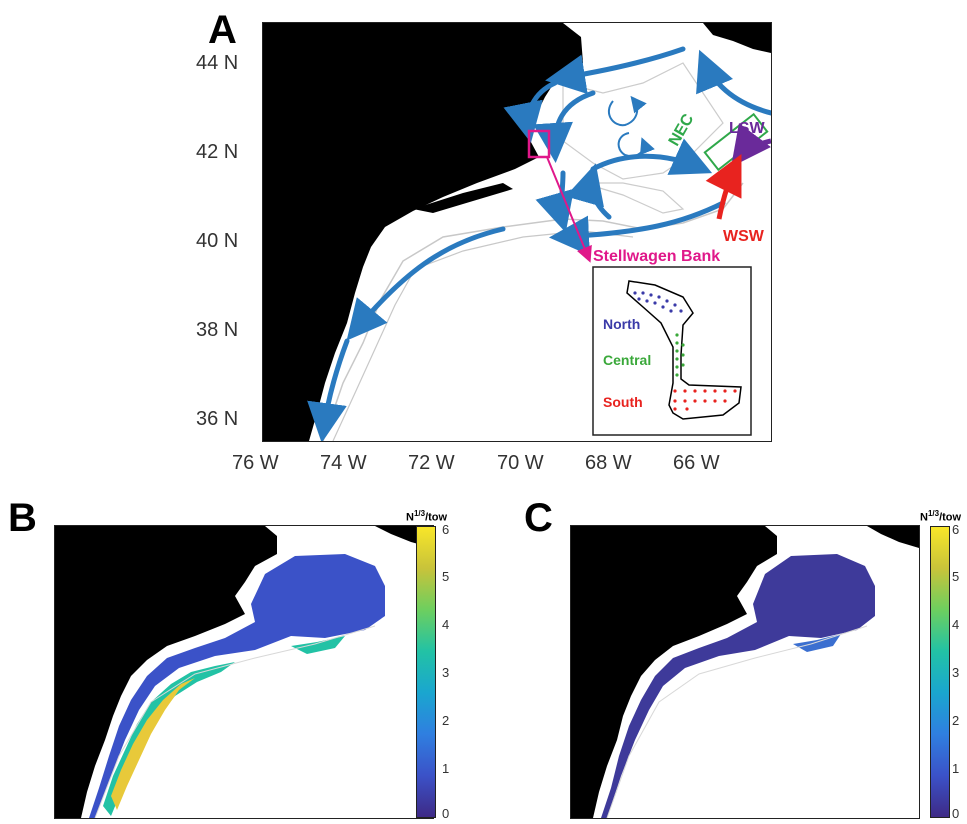 This screenshot has width=967, height=824. Describe the element at coordinates (427, 516) in the screenshot. I see `panel-b-colorbar-title: N1/3/tow` at that location.